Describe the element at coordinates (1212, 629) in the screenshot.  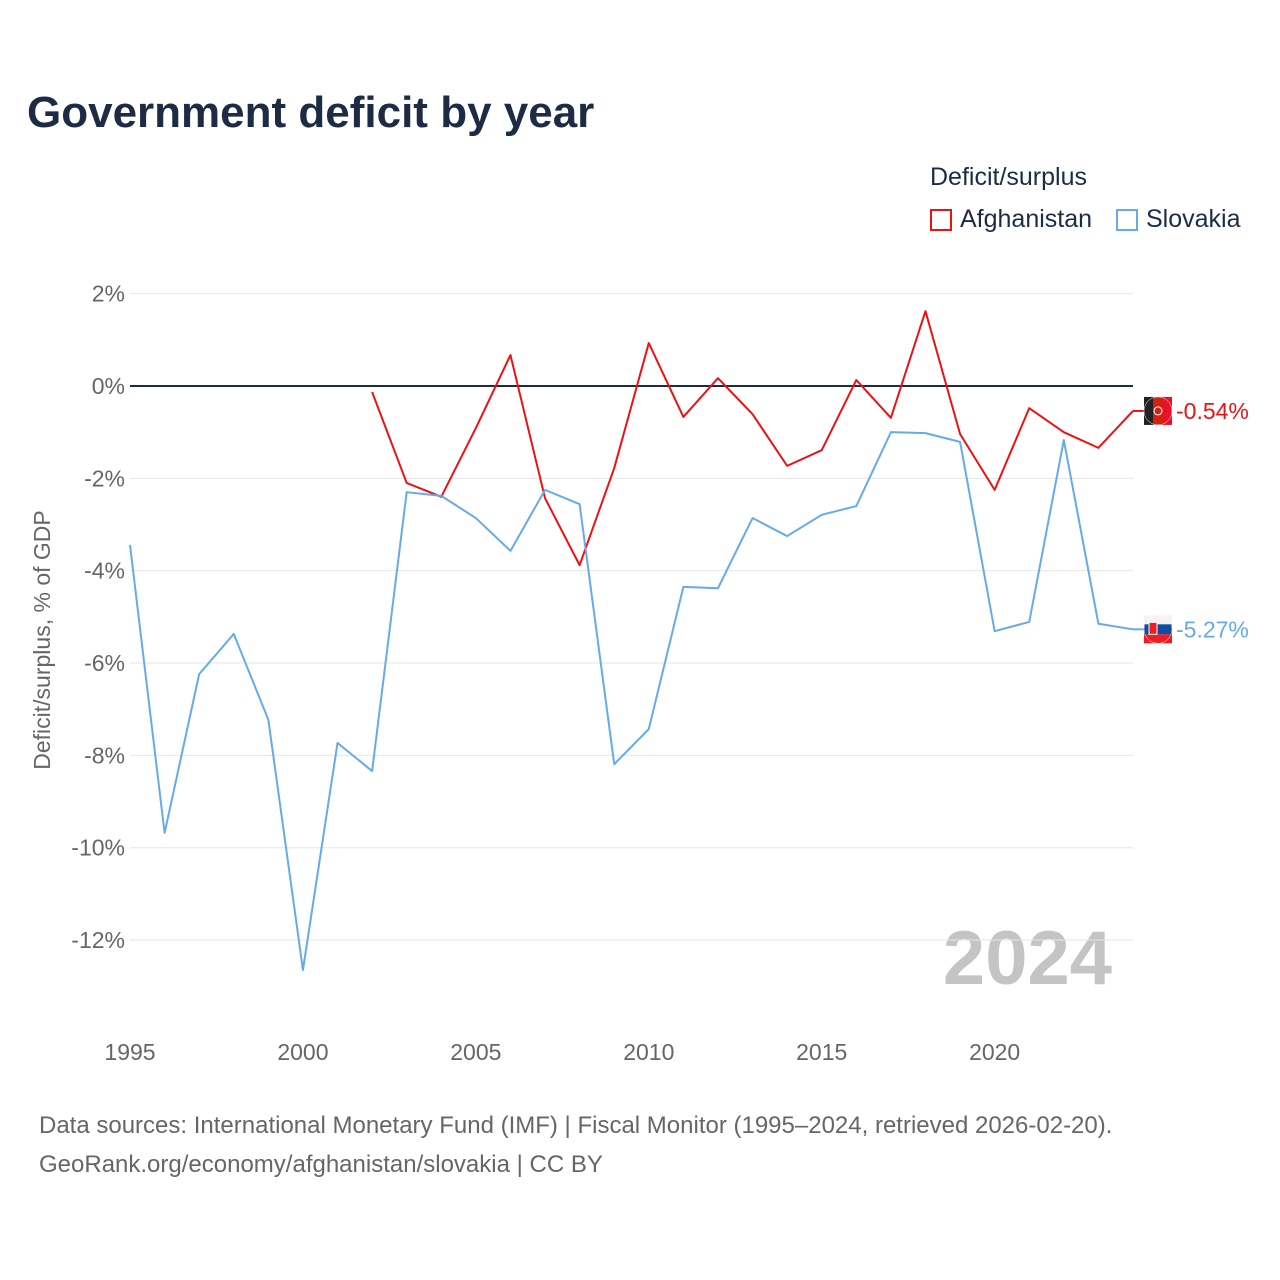
I see `end-value-label: -5.27%` at that location.